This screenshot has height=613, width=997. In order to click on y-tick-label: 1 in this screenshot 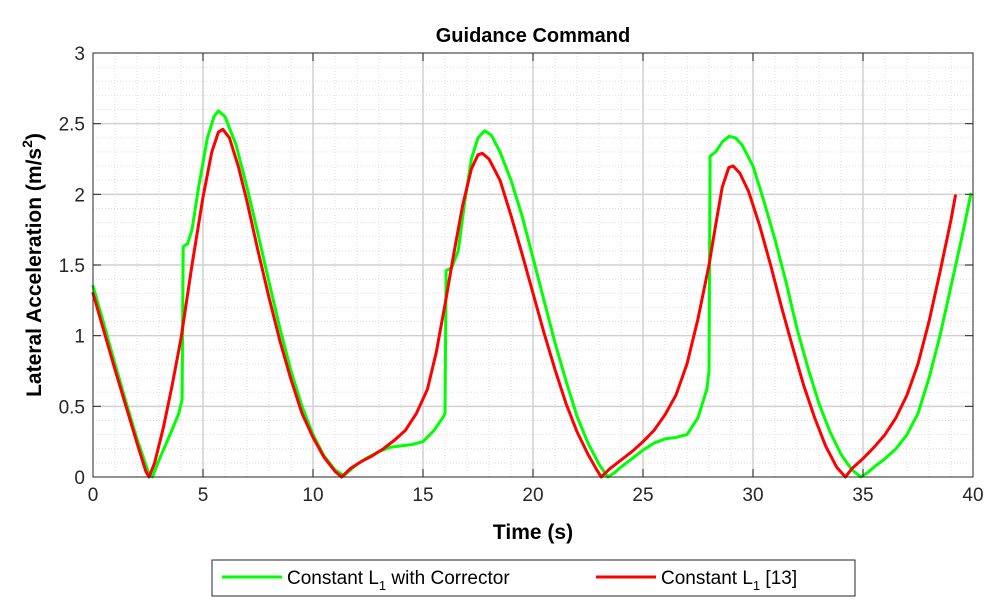, I will do `click(79, 337)`.